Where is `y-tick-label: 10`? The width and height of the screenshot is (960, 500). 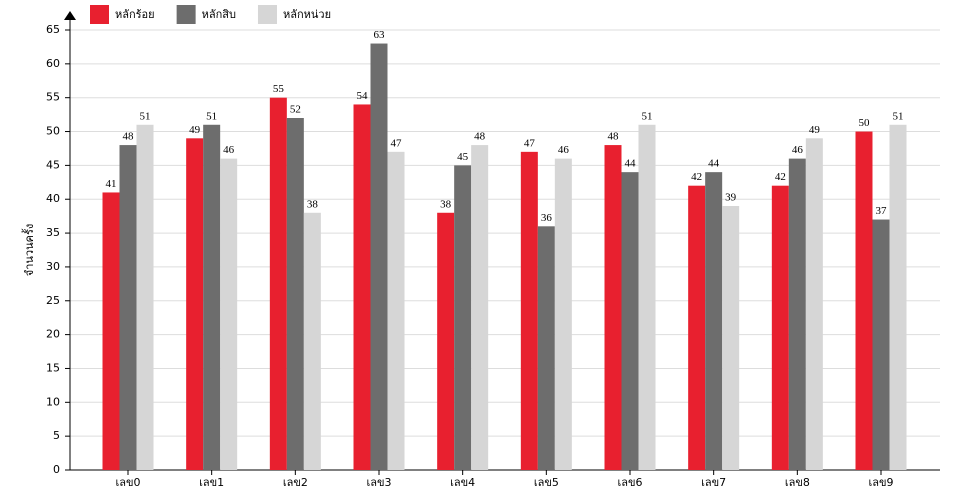 y-tick-label: 10 is located at coordinates (53, 401).